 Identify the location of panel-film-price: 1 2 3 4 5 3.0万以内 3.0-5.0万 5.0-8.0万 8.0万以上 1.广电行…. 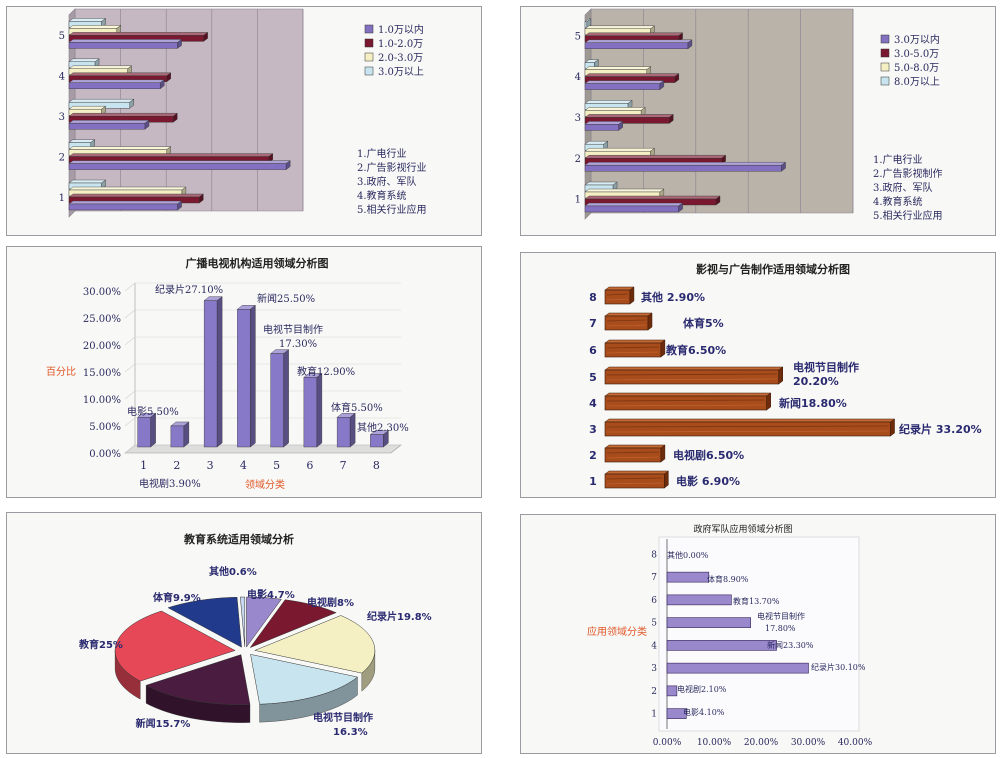
(758, 121).